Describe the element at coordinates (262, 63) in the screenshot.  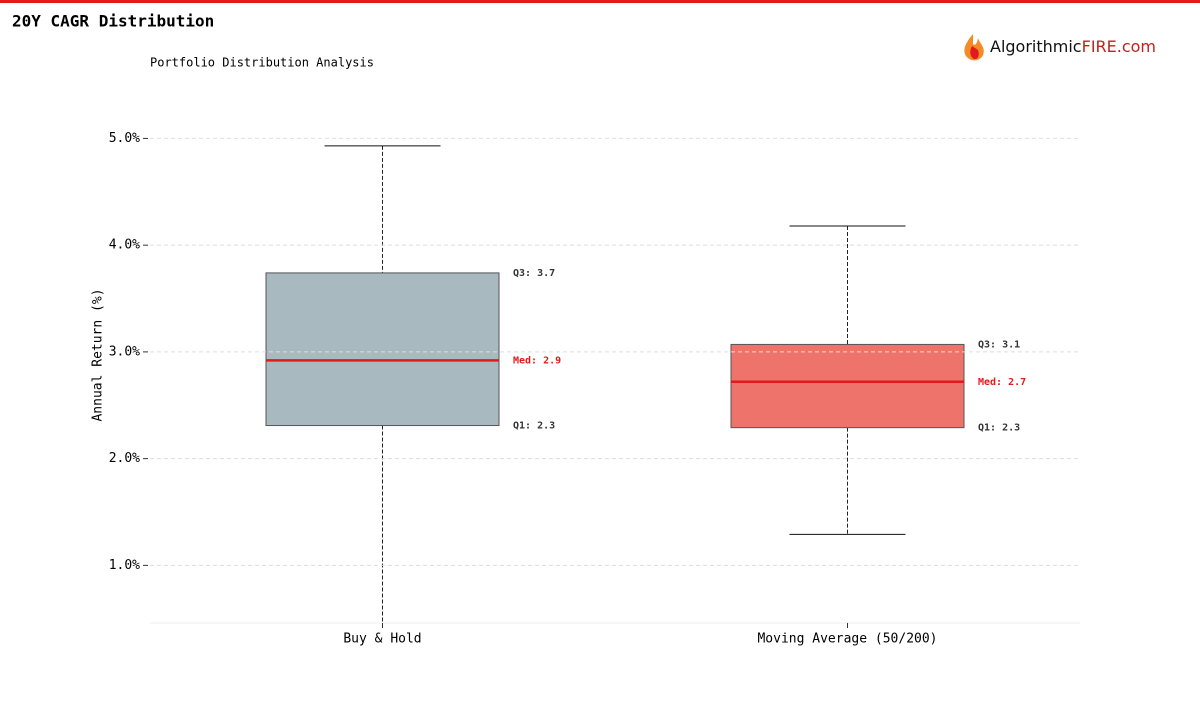
I see `chart-subtitle: Portfolio Distribution Analysis` at that location.